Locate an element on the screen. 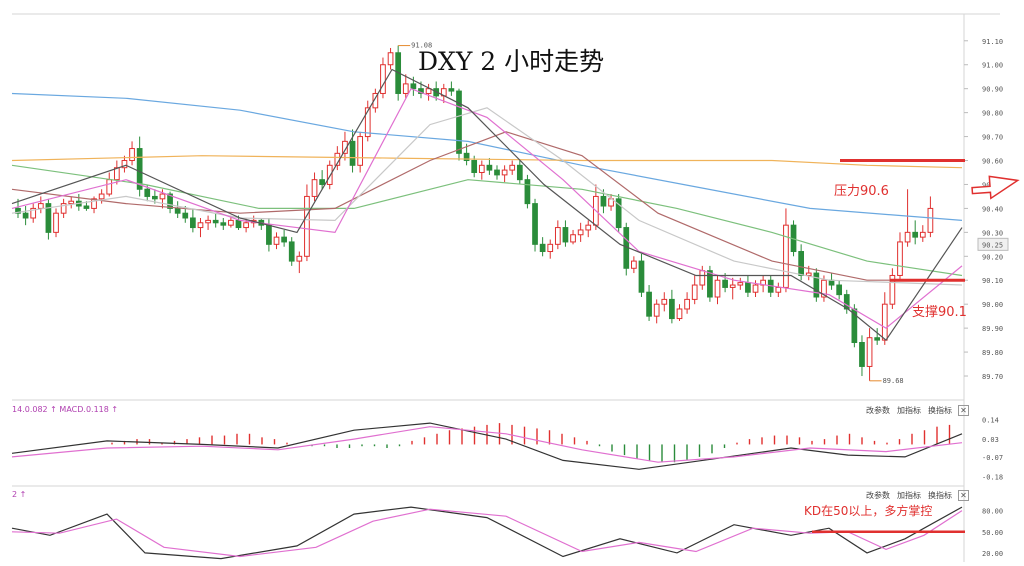  kd-switch-indicator-button: 换指标 is located at coordinates (940, 495).